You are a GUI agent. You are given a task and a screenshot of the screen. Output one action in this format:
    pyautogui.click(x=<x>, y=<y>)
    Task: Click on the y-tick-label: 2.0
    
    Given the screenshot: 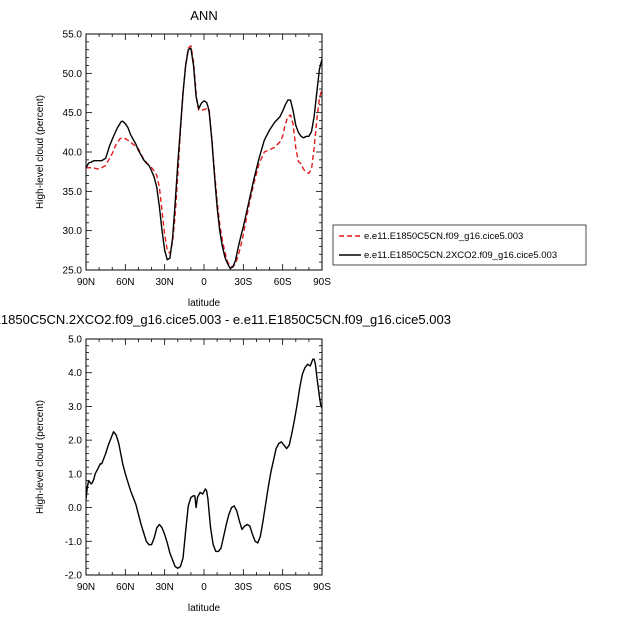 What is the action you would take?
    pyautogui.click(x=75, y=441)
    